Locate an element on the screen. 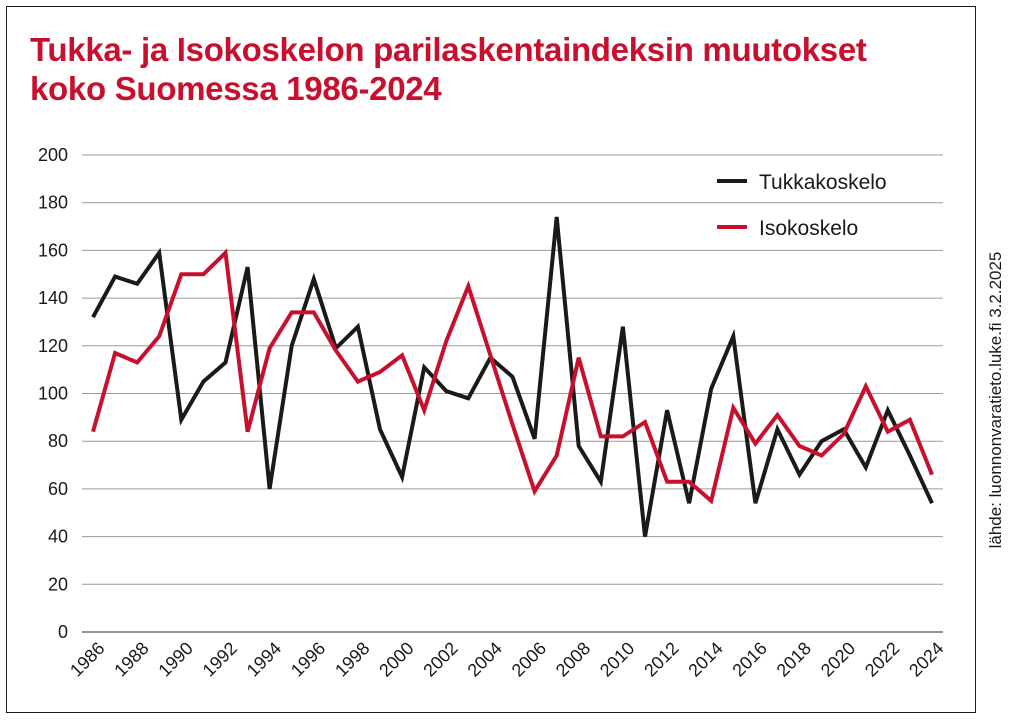  y-tick-label-60: 60 is located at coordinates (58, 489).